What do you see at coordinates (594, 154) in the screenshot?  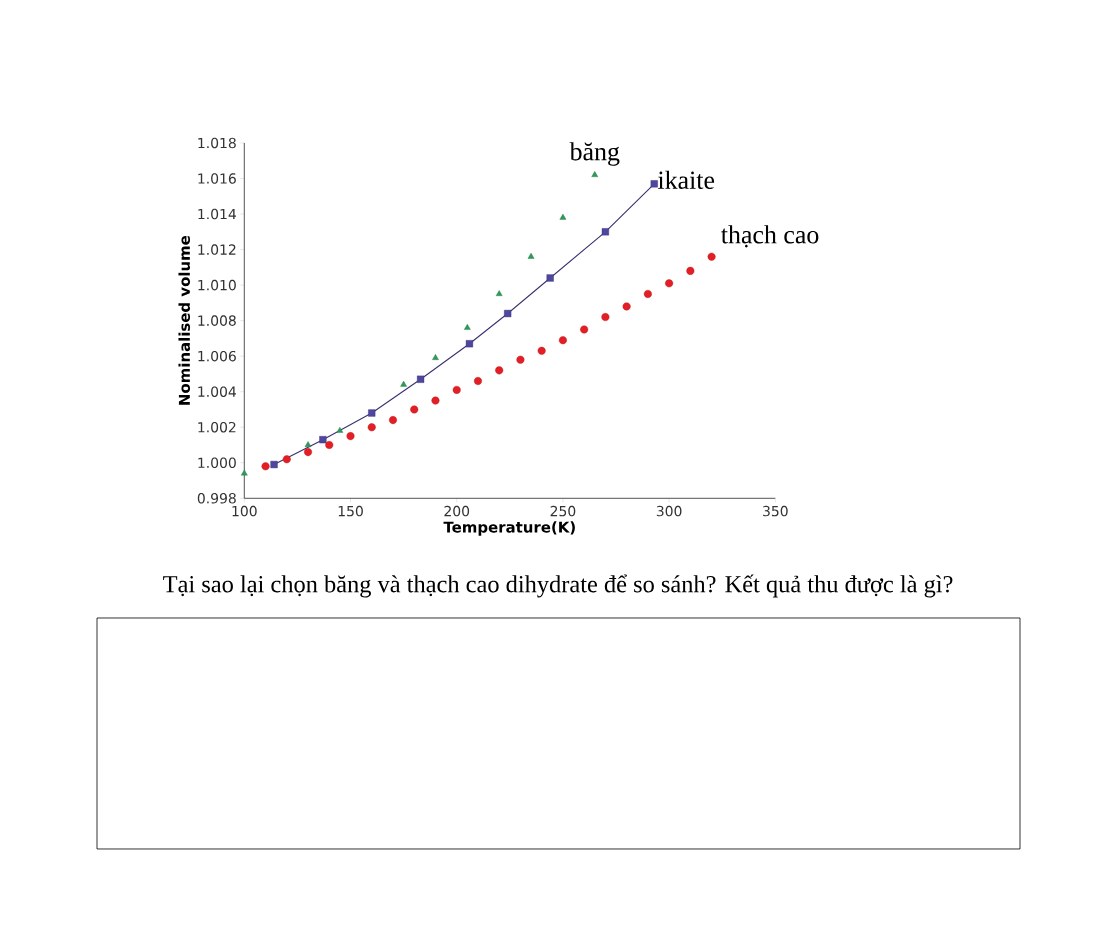 I see `series-label: băng` at bounding box center [594, 154].